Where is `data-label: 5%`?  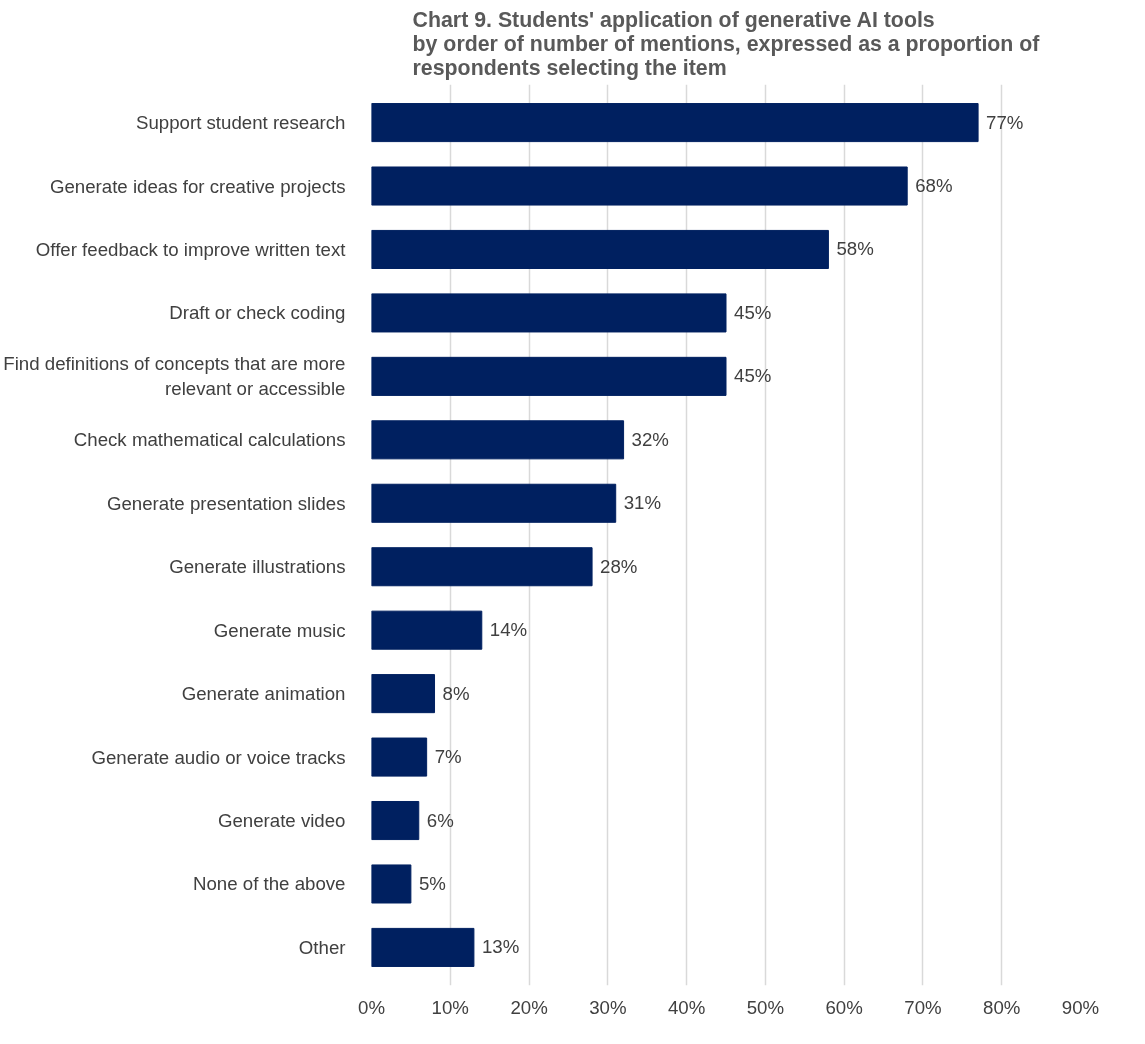
data-label: 5% is located at coordinates (432, 883).